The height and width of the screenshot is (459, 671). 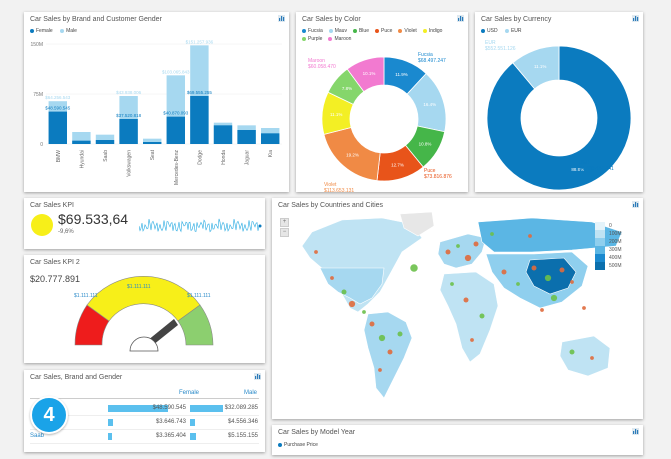 I want to click on color-slice-maroon, so click(x=365, y=74).